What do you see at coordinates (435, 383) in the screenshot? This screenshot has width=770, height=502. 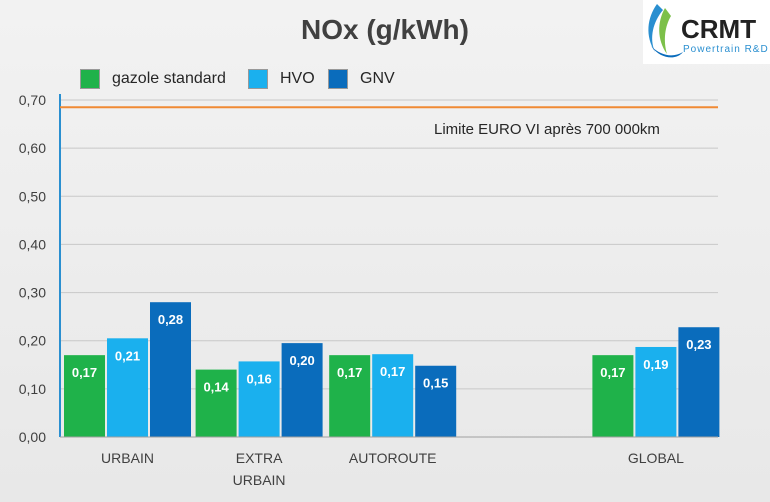 I see `data-label: 0,15` at bounding box center [435, 383].